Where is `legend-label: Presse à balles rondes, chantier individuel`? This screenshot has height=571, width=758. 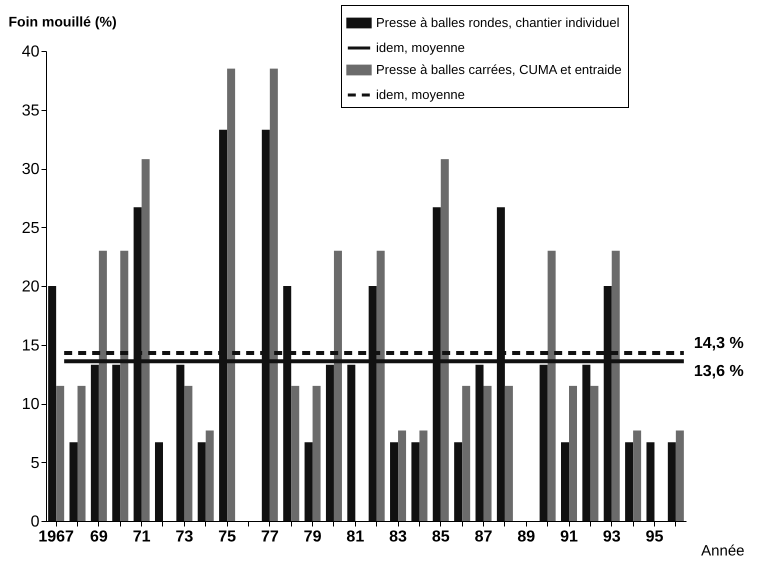 legend-label: Presse à balles rondes, chantier individuel is located at coordinates (498, 22).